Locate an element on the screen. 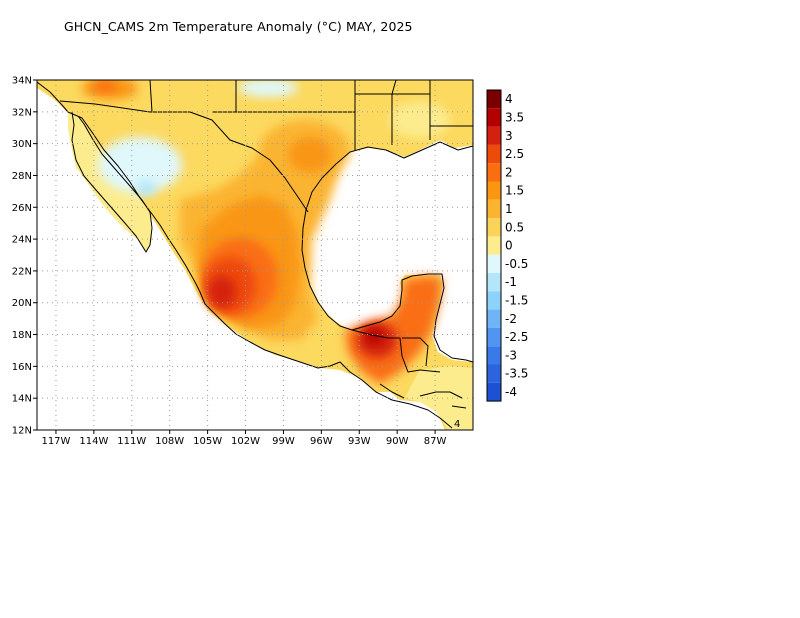 The height and width of the screenshot is (618, 800). lon-tick-label: 117W is located at coordinates (55, 441).